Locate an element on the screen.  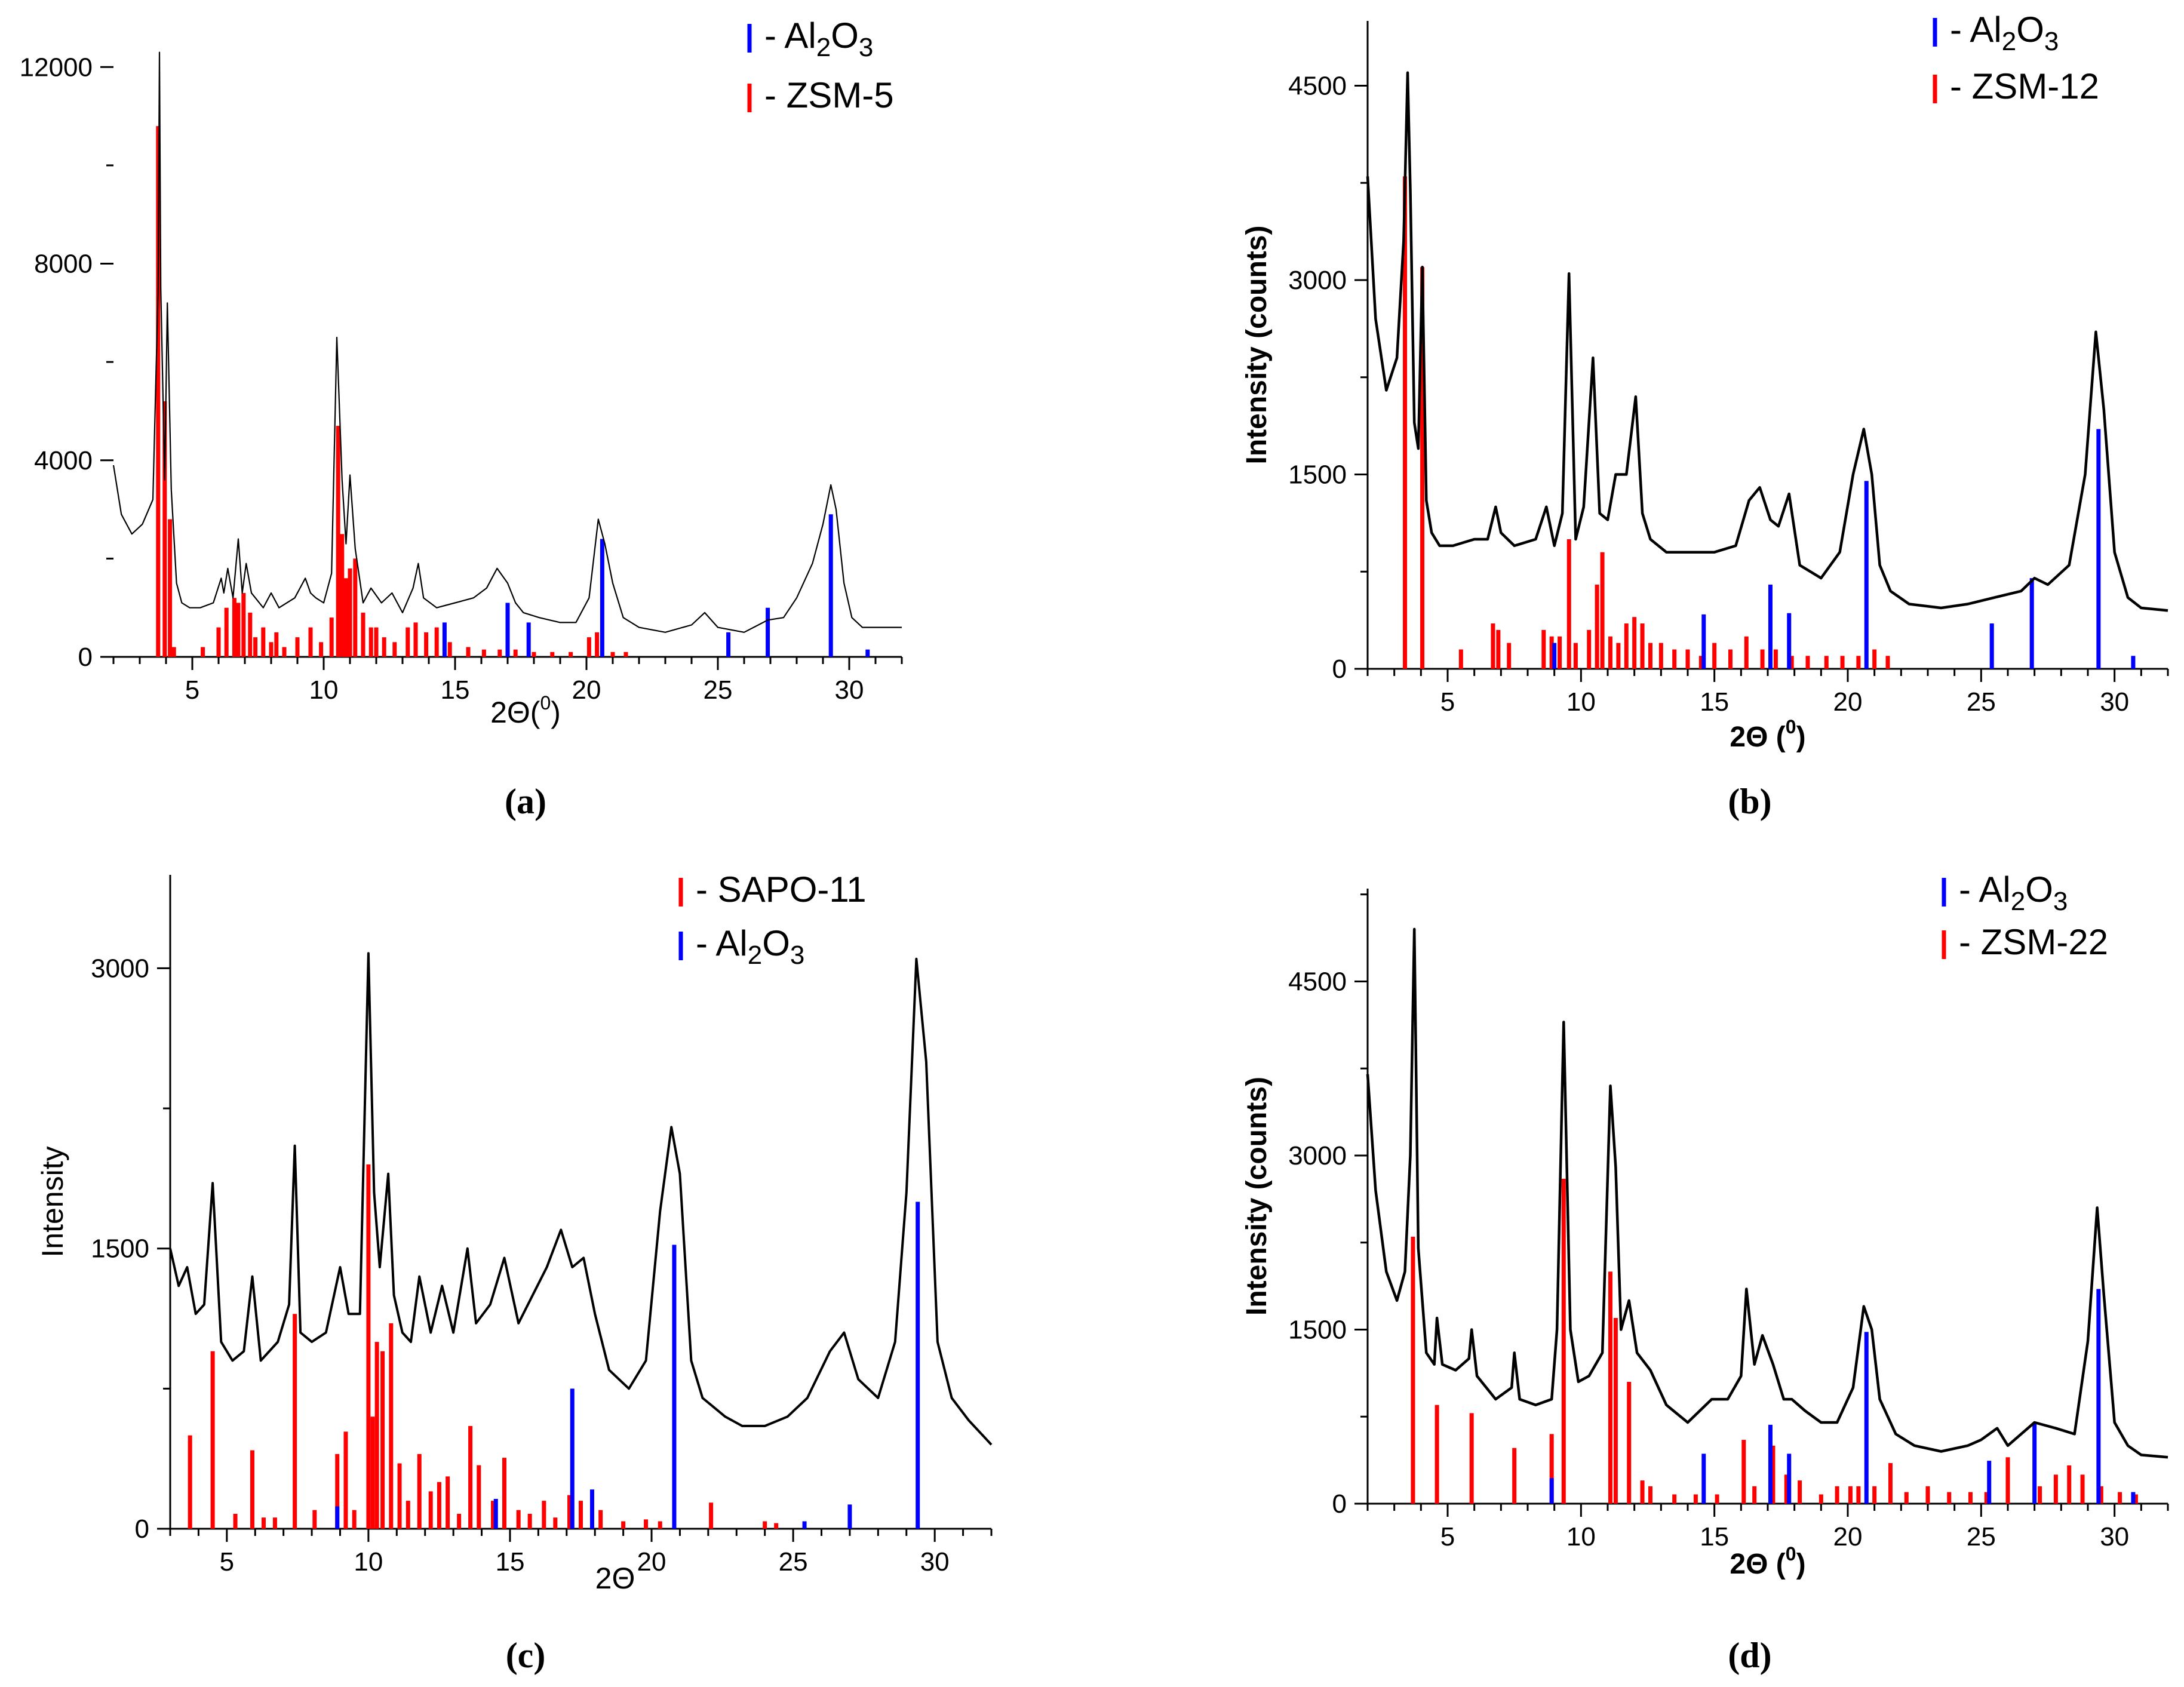
panel-b-x-axis-title-main: 2Θ ( is located at coordinates (1757, 737).